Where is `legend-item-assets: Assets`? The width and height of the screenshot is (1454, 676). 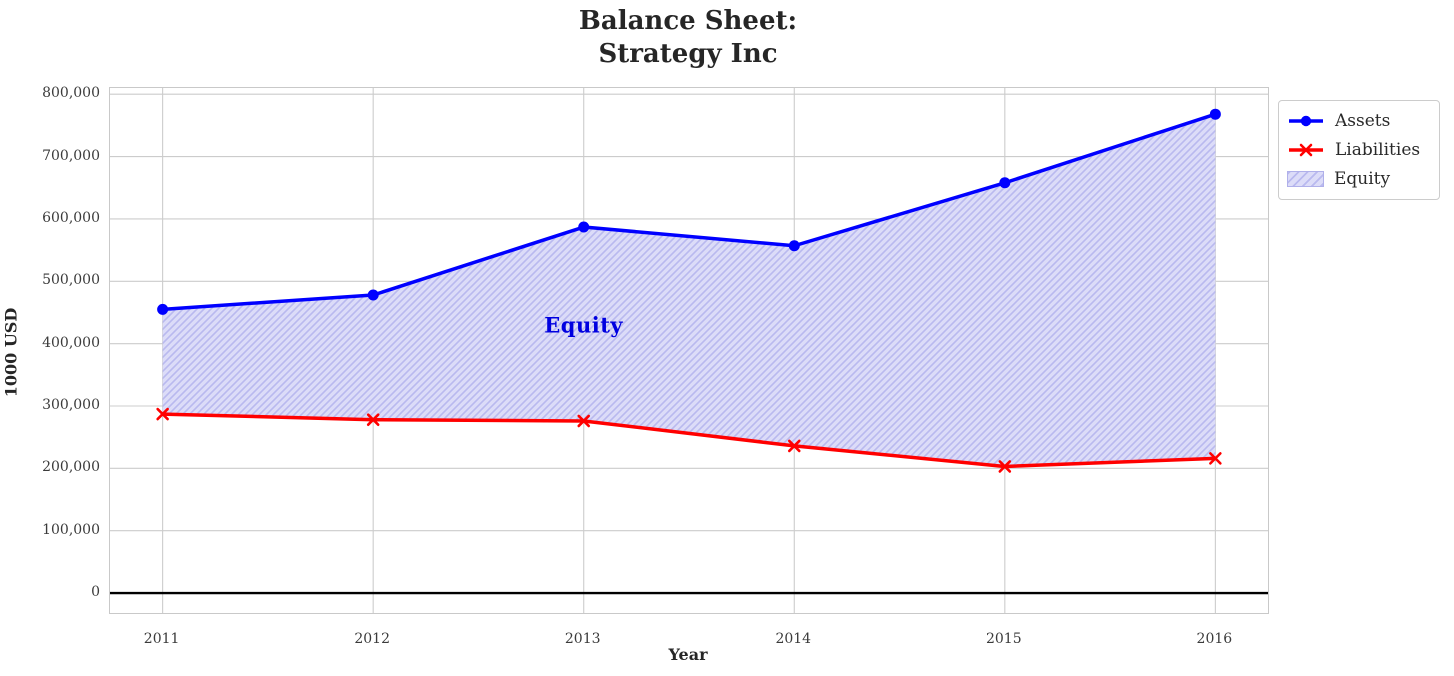 legend-item-assets: Assets is located at coordinates (1358, 121).